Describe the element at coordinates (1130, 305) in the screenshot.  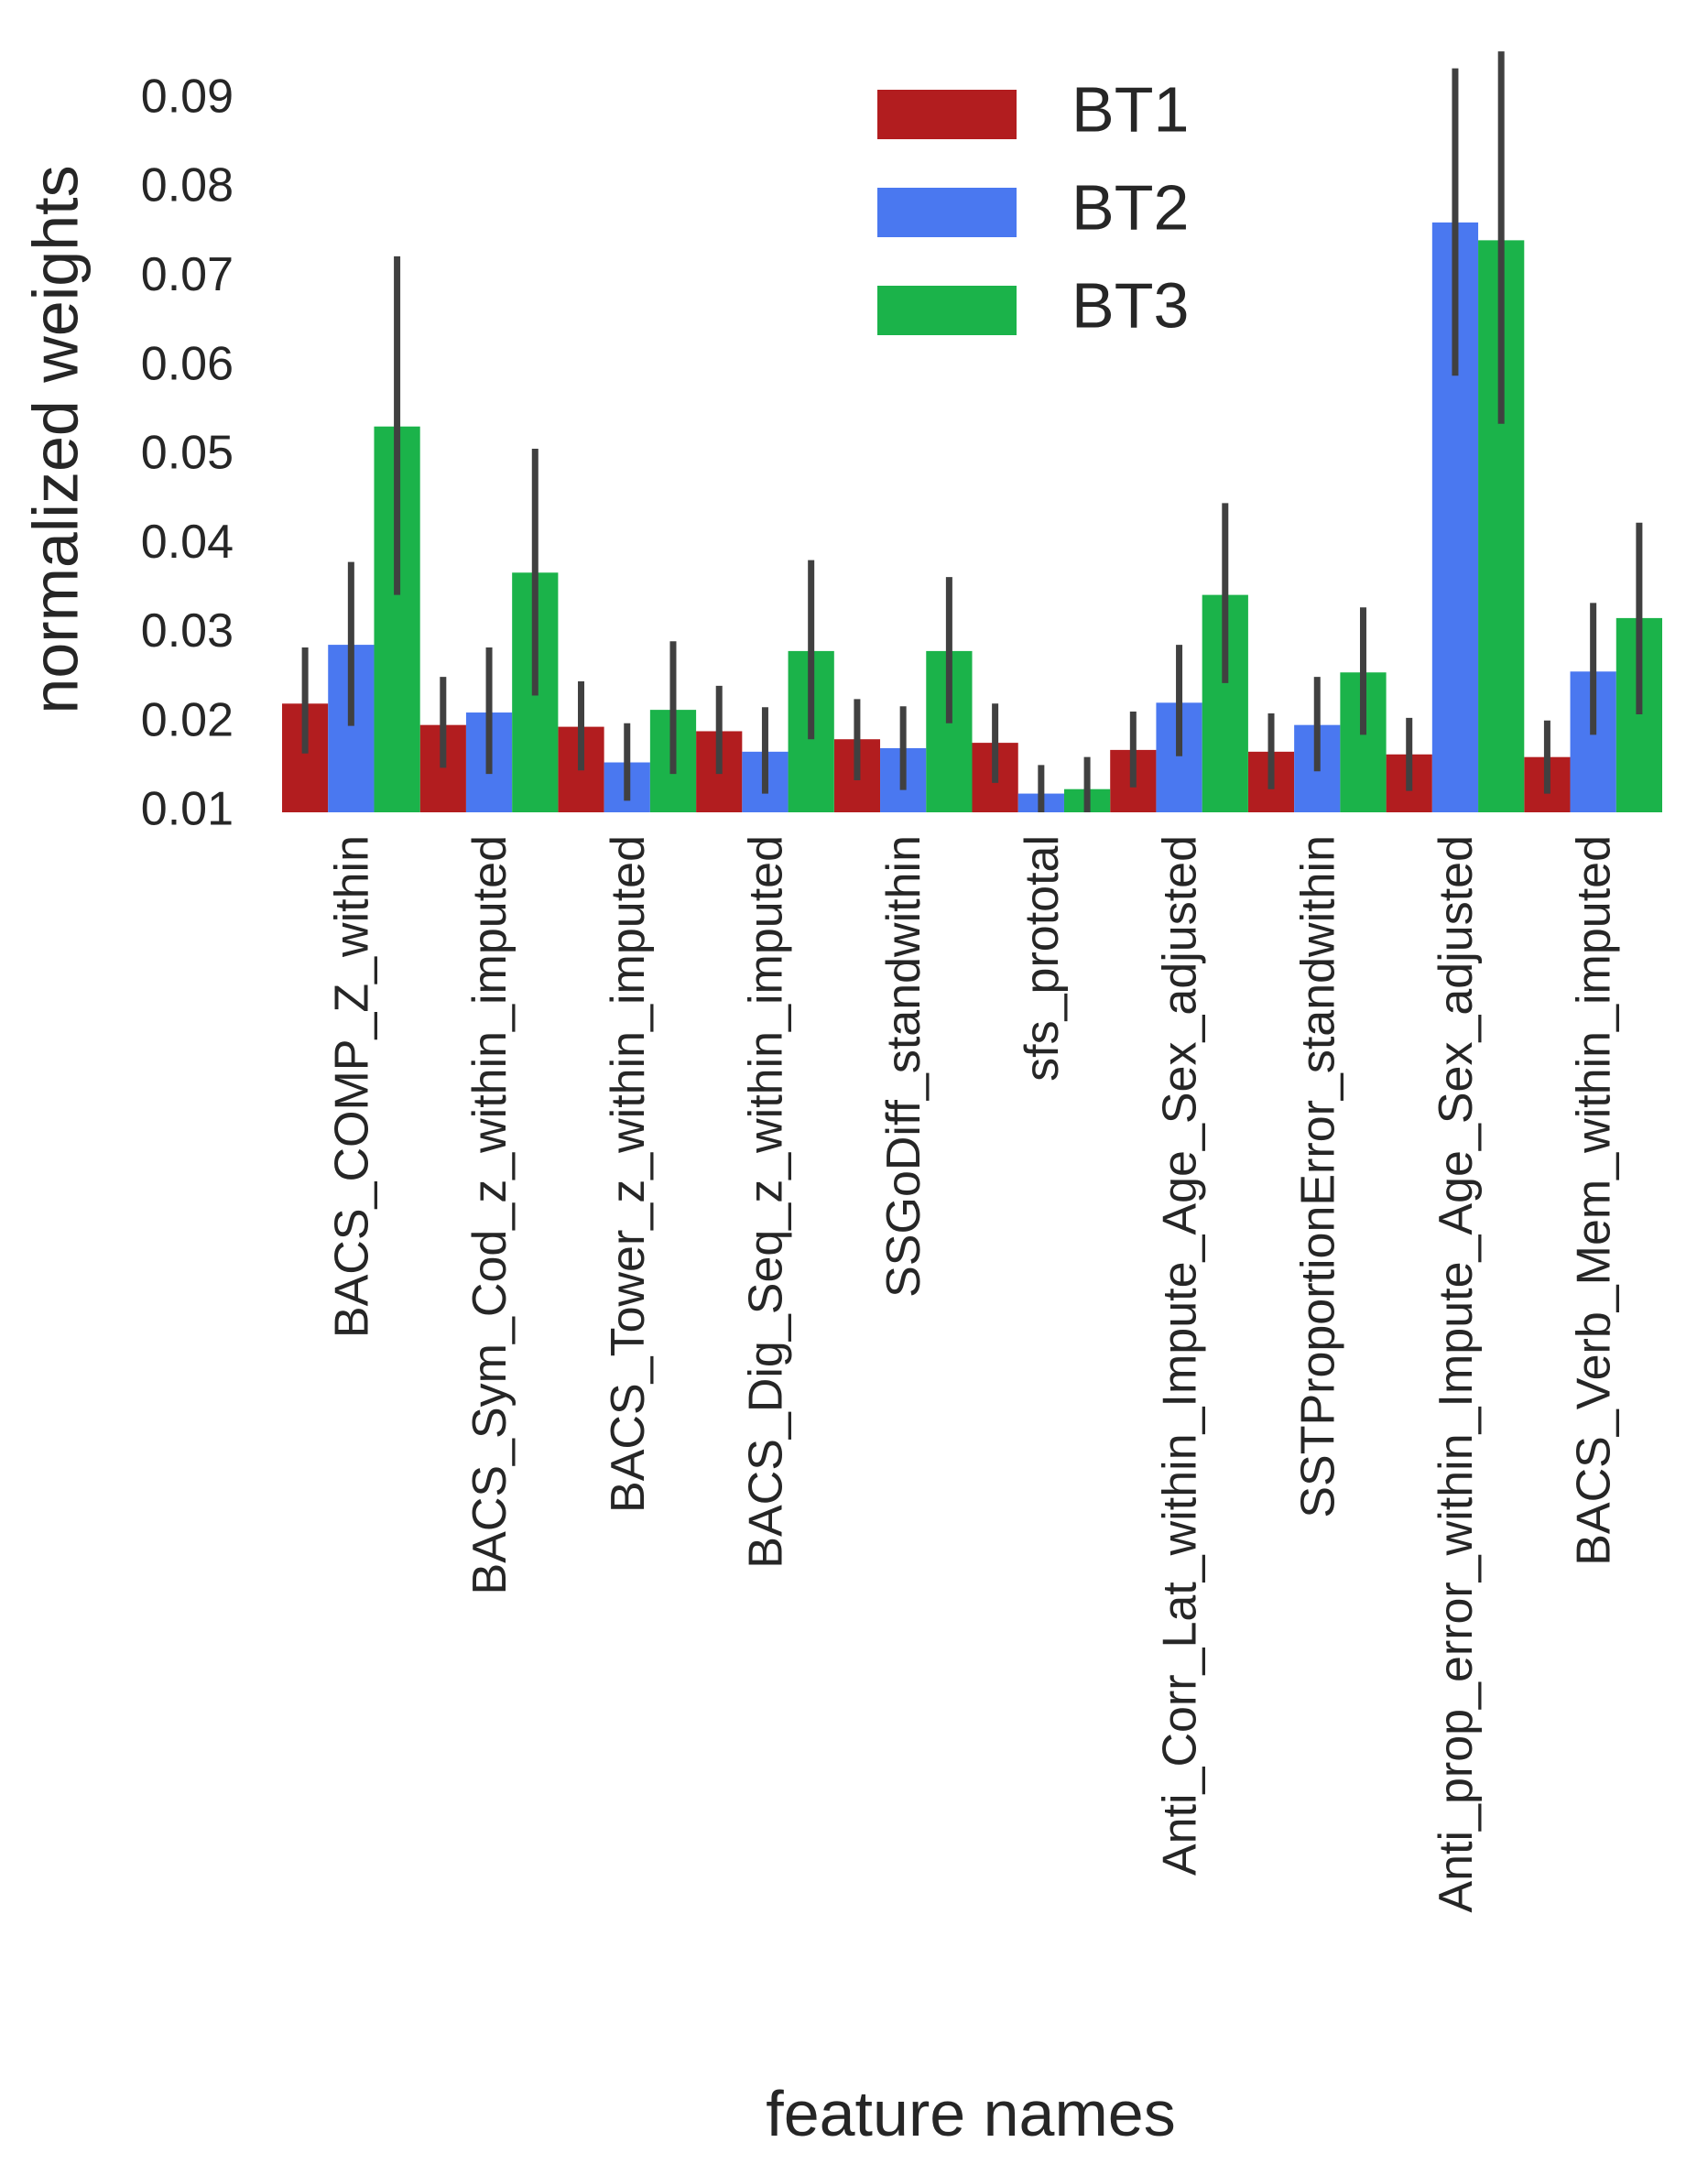
I see `legend-label-bt3: BT3` at that location.